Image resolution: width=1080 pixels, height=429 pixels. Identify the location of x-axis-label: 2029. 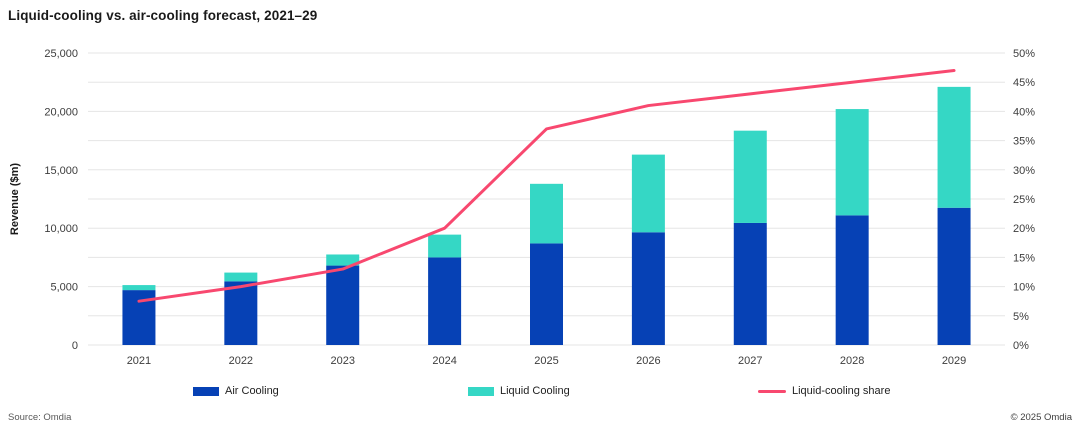
(954, 361).